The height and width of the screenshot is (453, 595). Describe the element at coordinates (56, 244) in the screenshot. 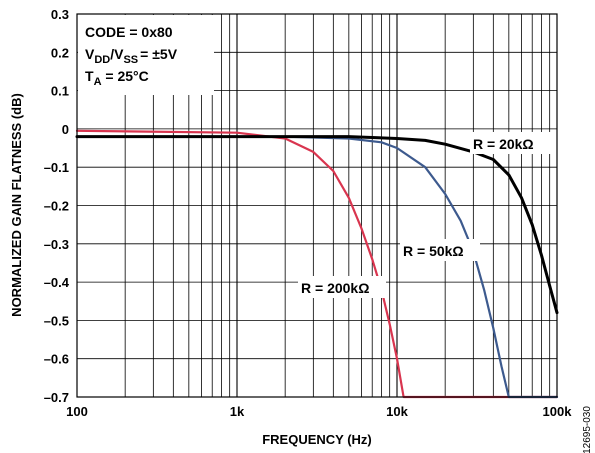

I see `y-tick-label: –0.3` at that location.